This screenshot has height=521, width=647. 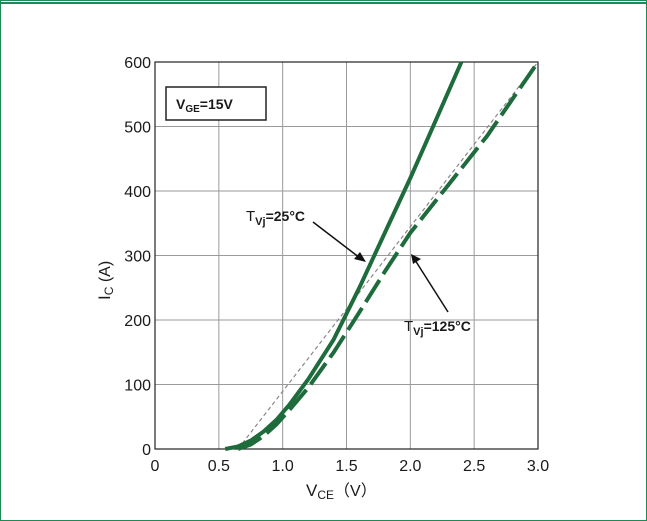 I want to click on y-tick-label-5: 500, so click(x=137, y=128).